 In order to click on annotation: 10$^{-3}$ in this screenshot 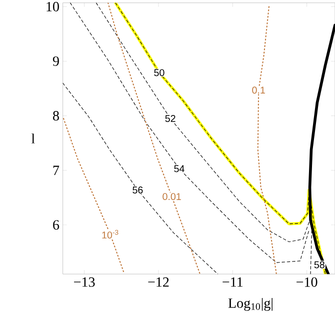, I will do `click(110, 234)`.